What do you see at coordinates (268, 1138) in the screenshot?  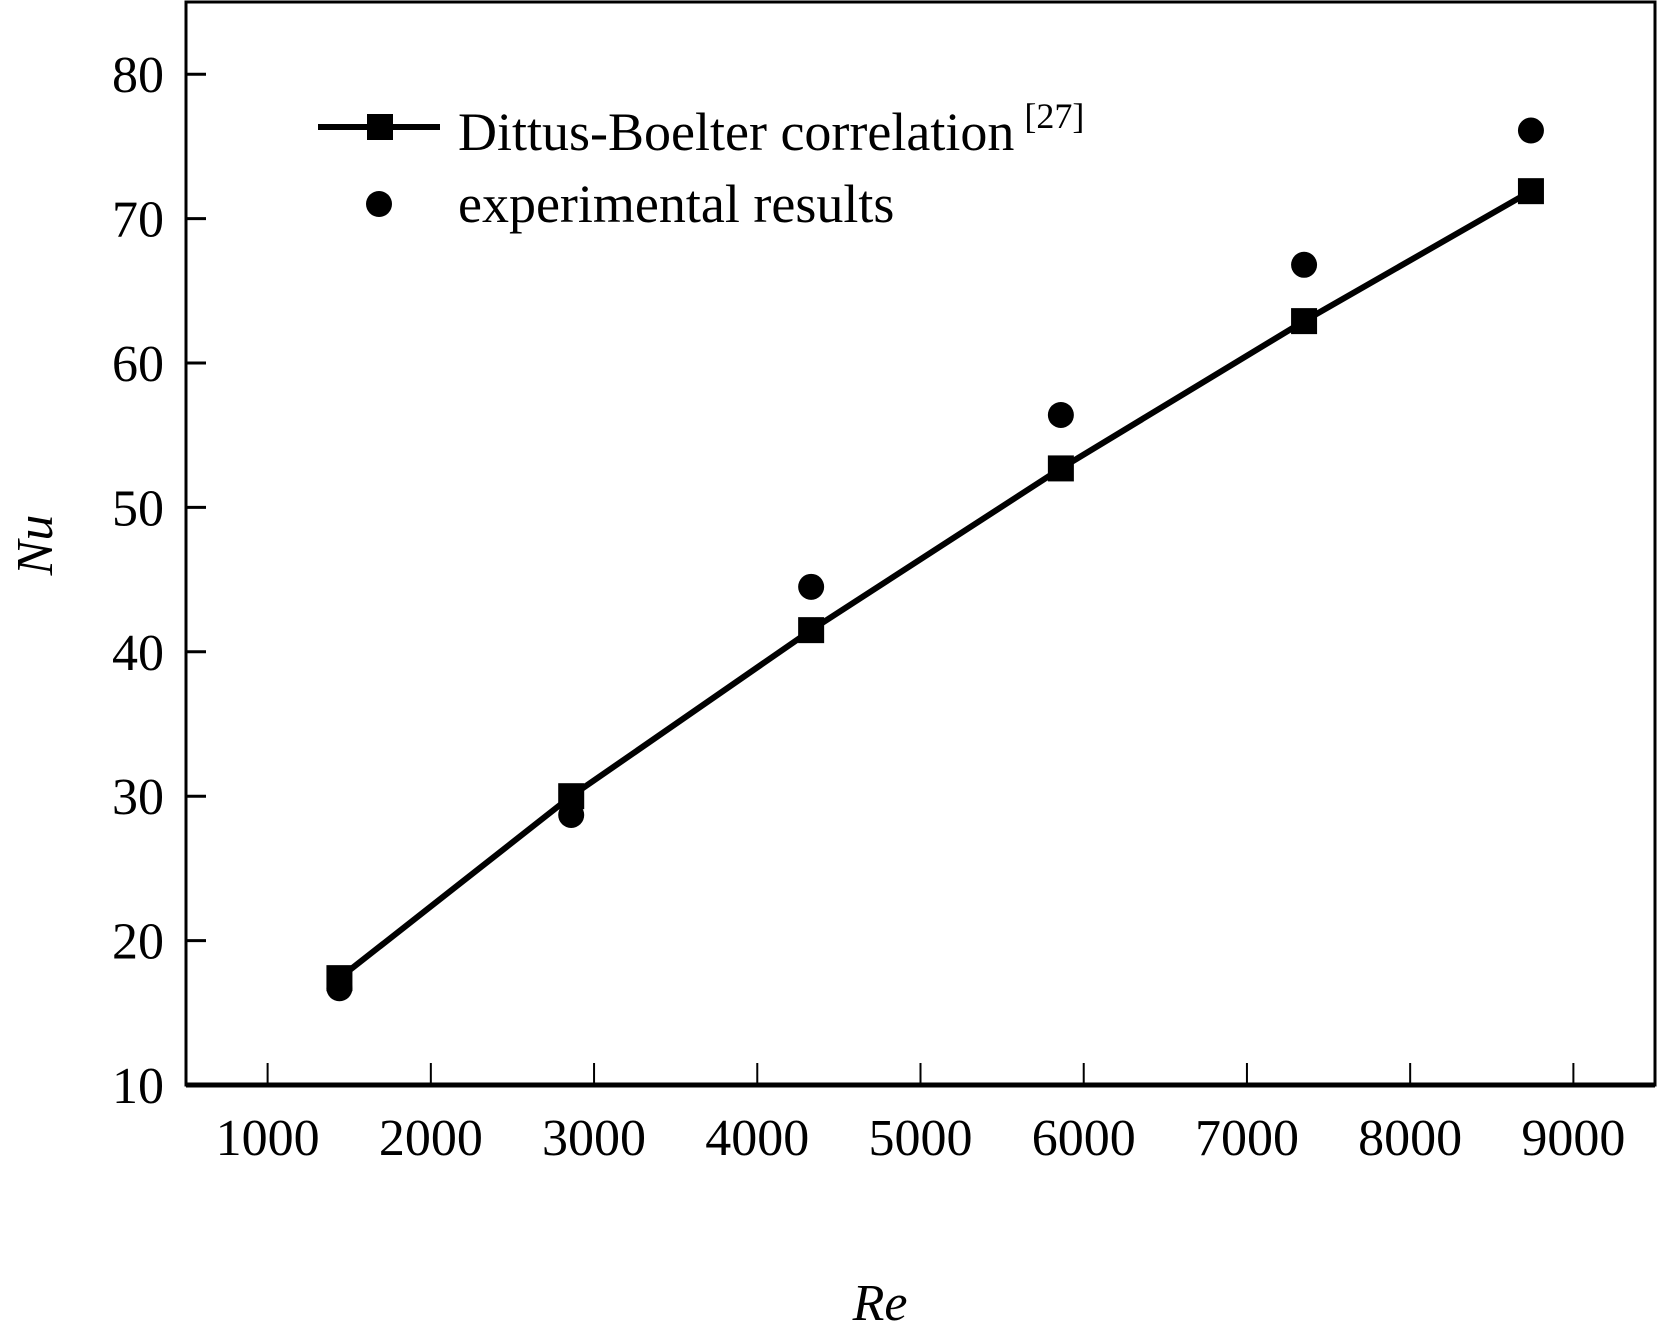 I see `x-tick-label: 1000` at bounding box center [268, 1138].